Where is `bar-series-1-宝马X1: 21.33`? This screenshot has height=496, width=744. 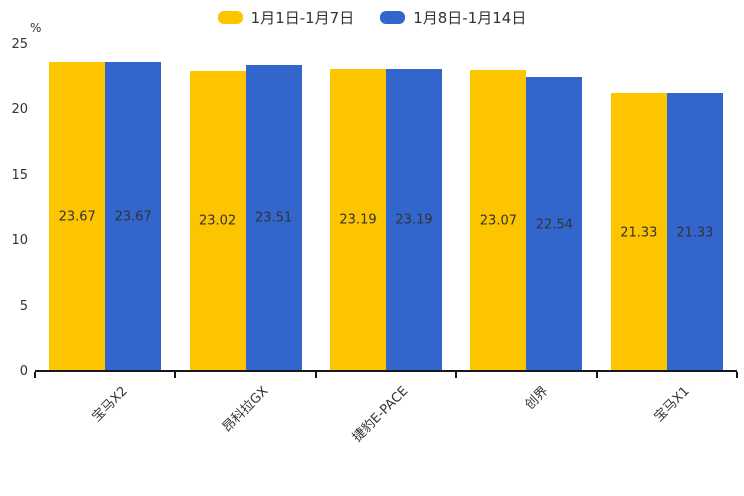 bar-series-1-宝马X1: 21.33 is located at coordinates (638, 232).